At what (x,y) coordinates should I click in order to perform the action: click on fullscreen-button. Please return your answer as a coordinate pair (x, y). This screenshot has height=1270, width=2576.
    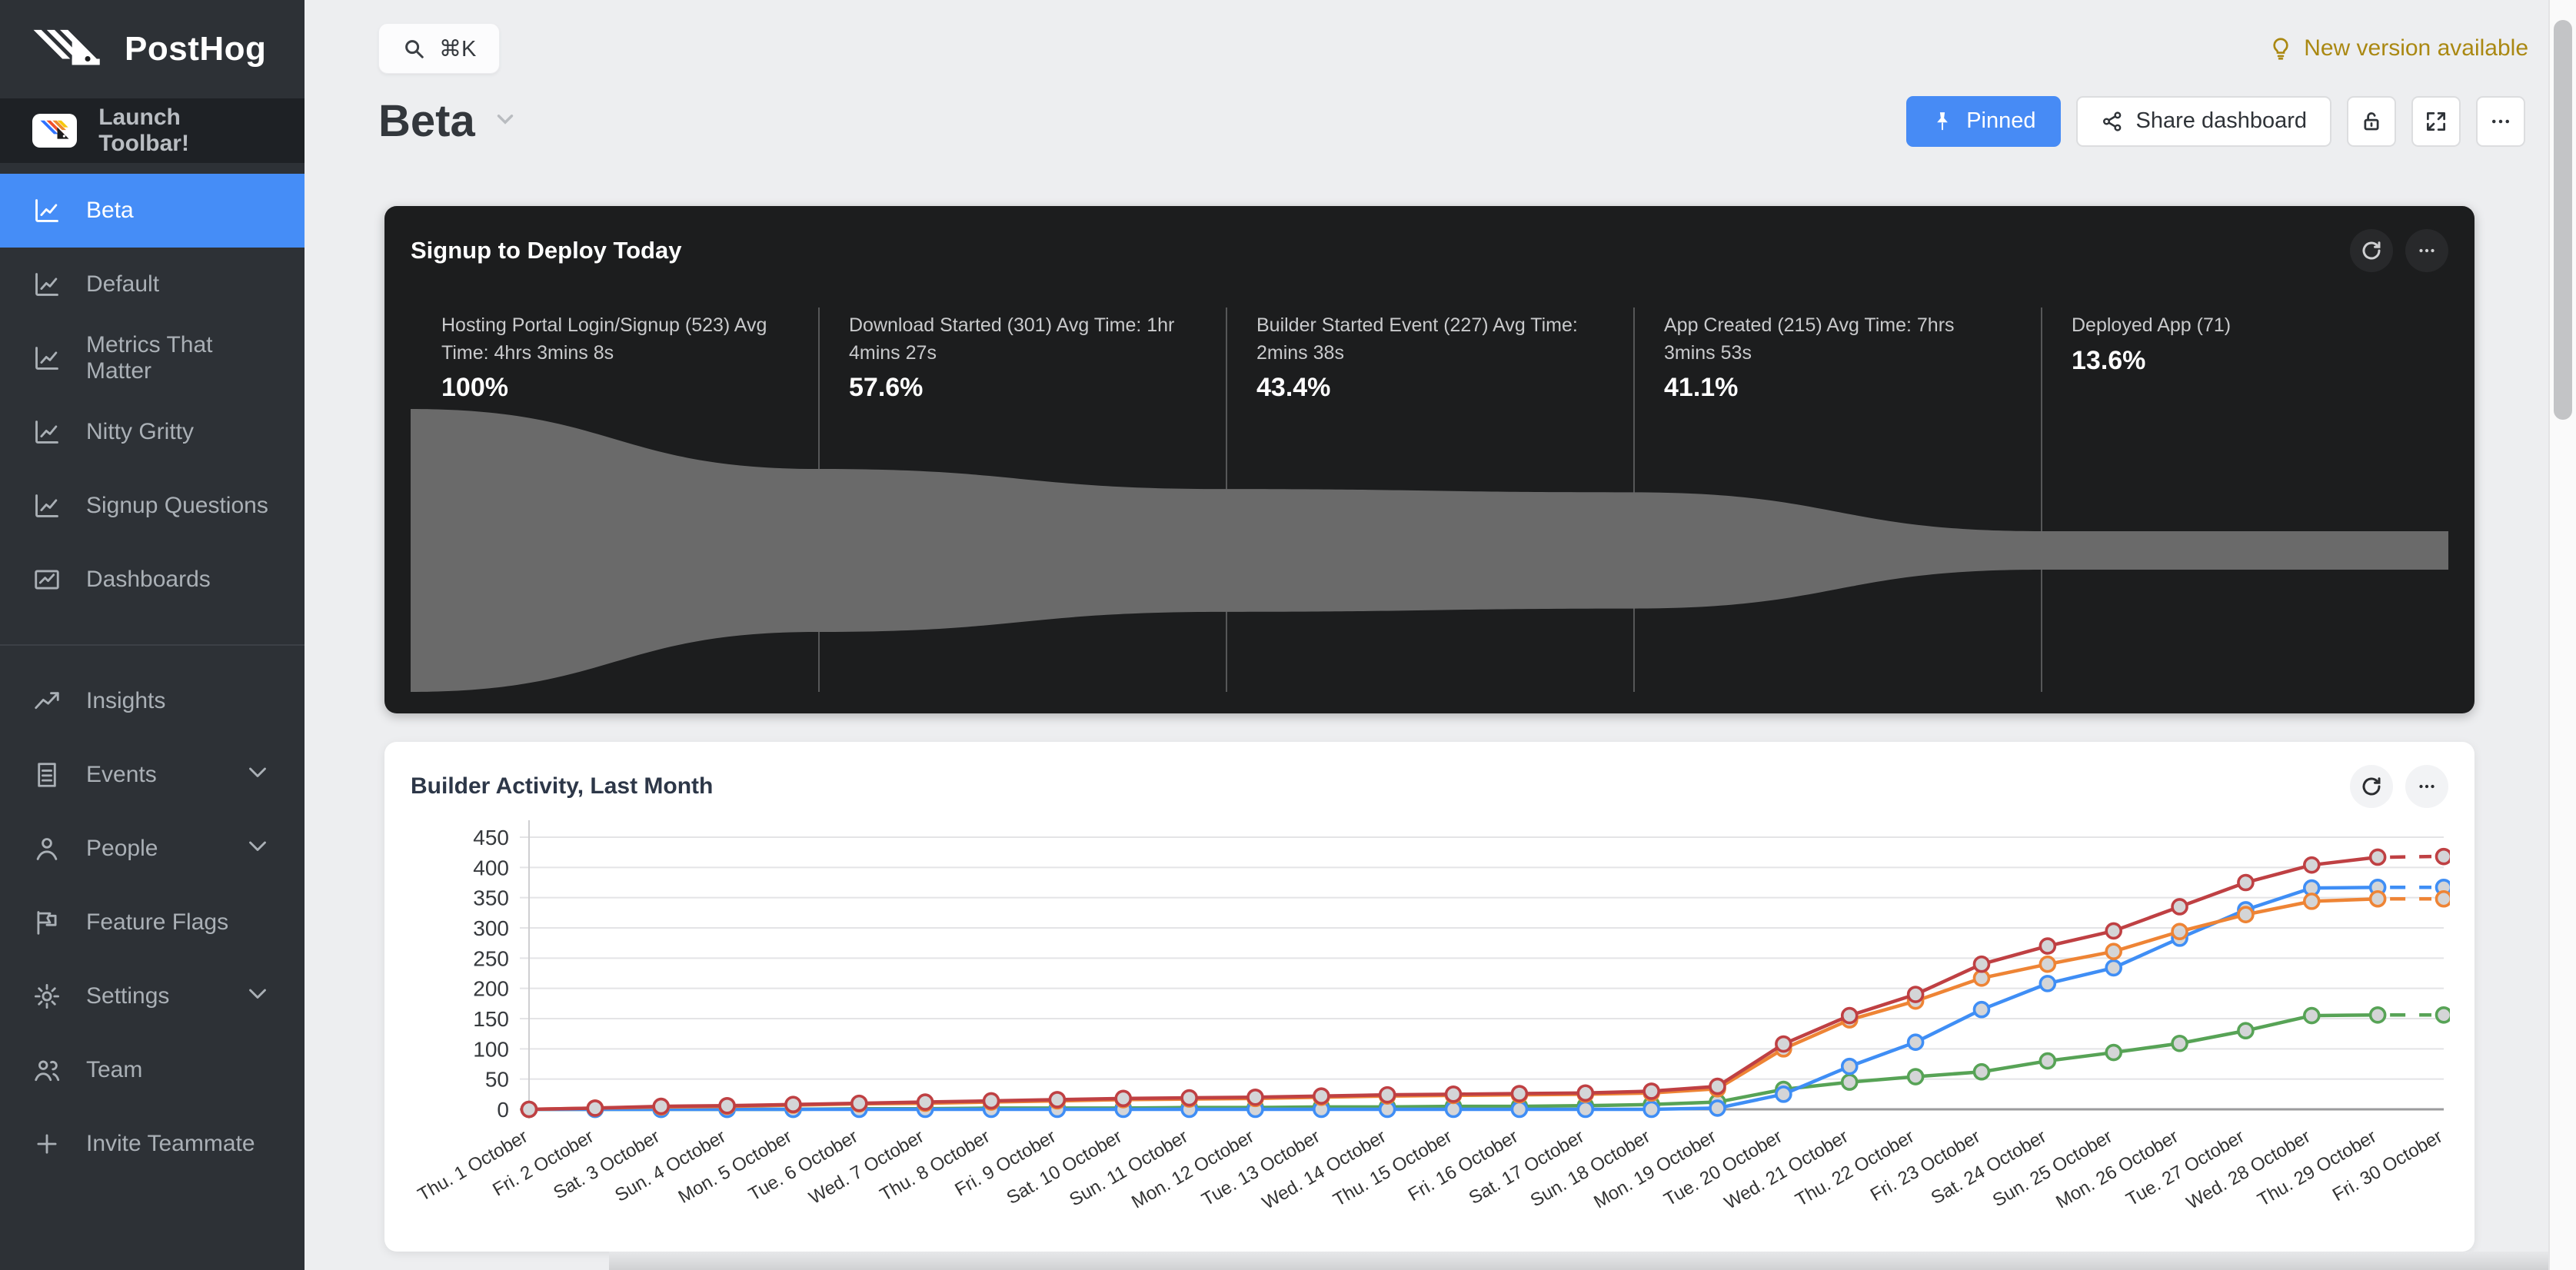
    Looking at the image, I should click on (2436, 121).